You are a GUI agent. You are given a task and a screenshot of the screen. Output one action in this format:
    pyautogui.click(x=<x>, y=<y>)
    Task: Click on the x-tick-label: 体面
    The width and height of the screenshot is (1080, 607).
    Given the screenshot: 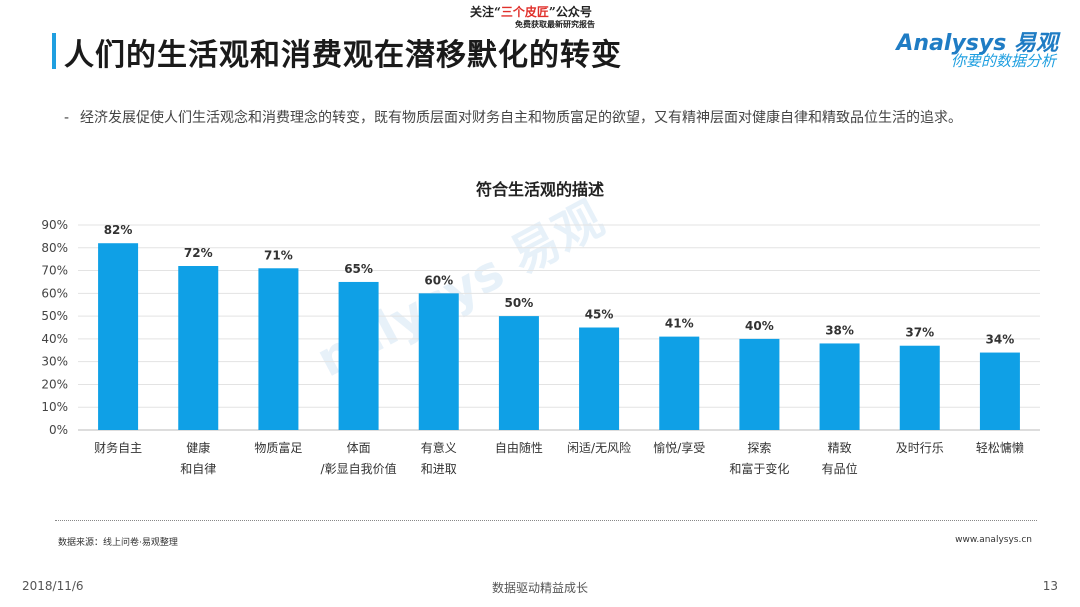 What is the action you would take?
    pyautogui.click(x=359, y=448)
    